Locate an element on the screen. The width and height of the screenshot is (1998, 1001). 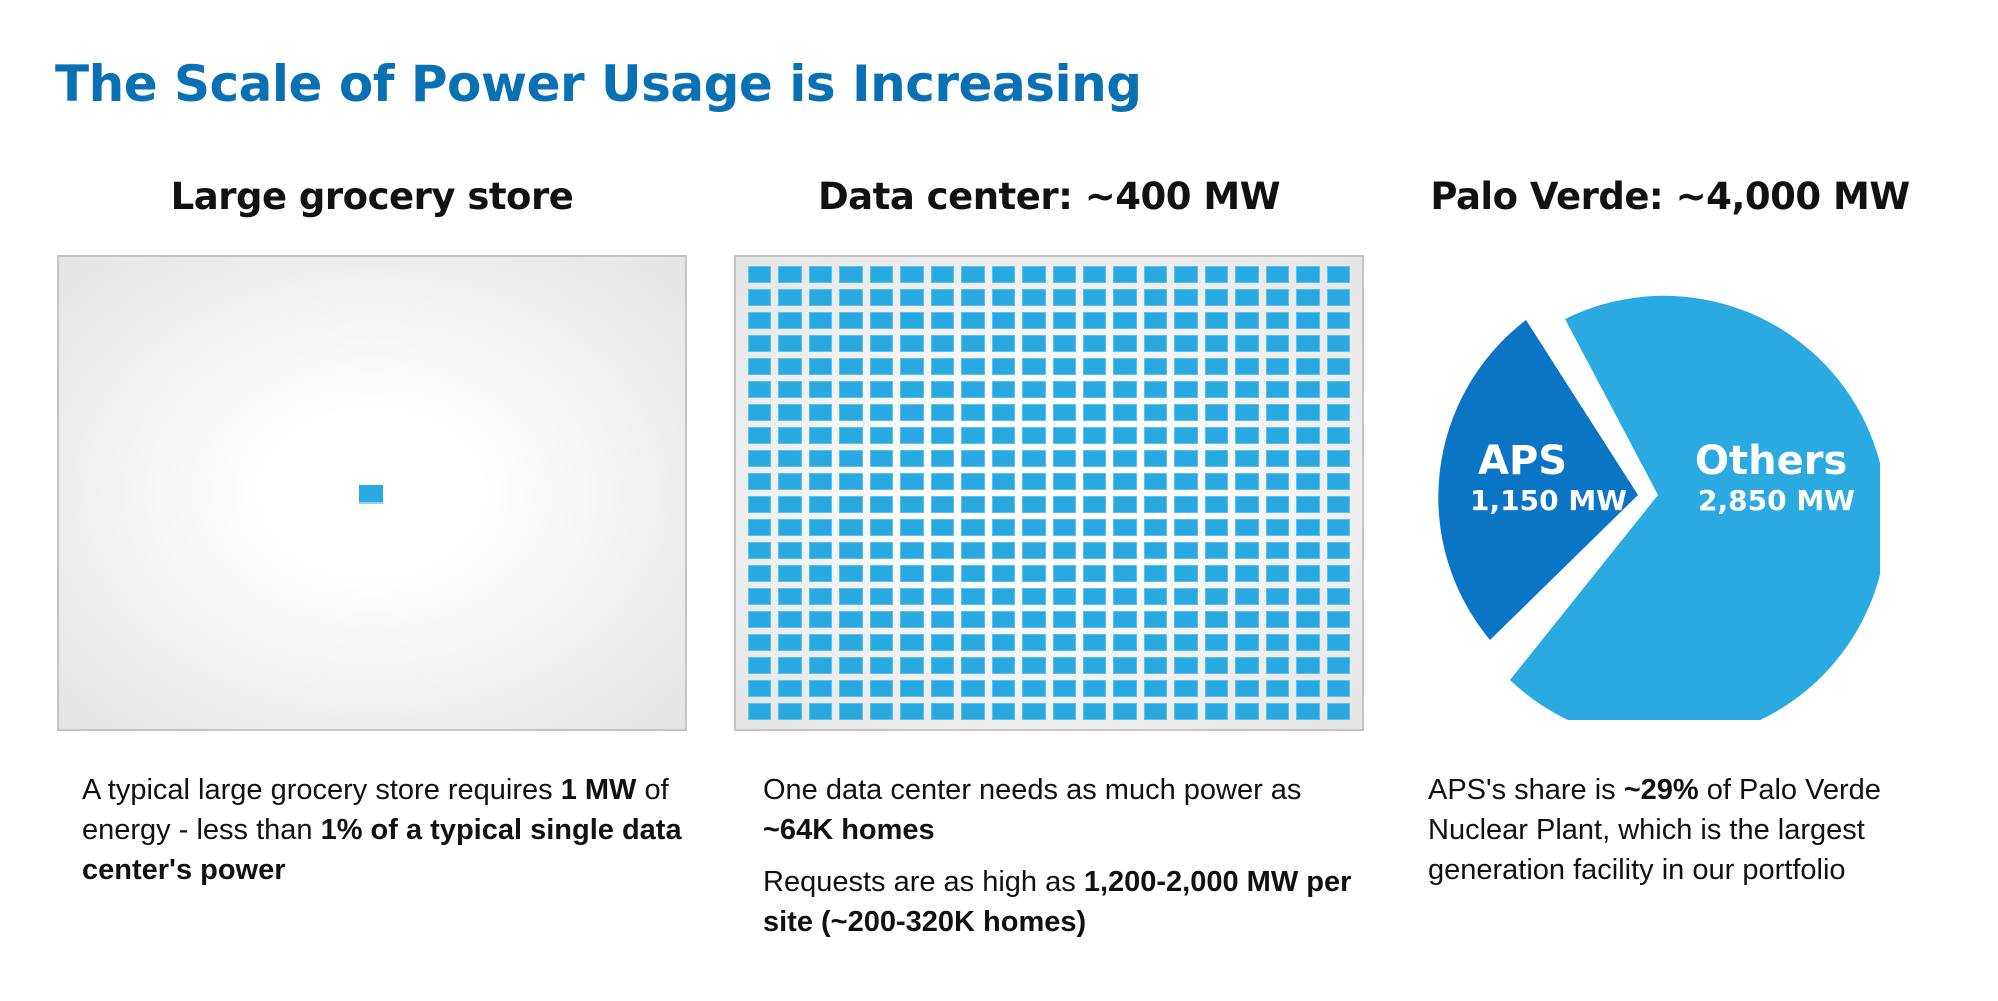
pie-value-others: 2,850 MW is located at coordinates (1777, 500).